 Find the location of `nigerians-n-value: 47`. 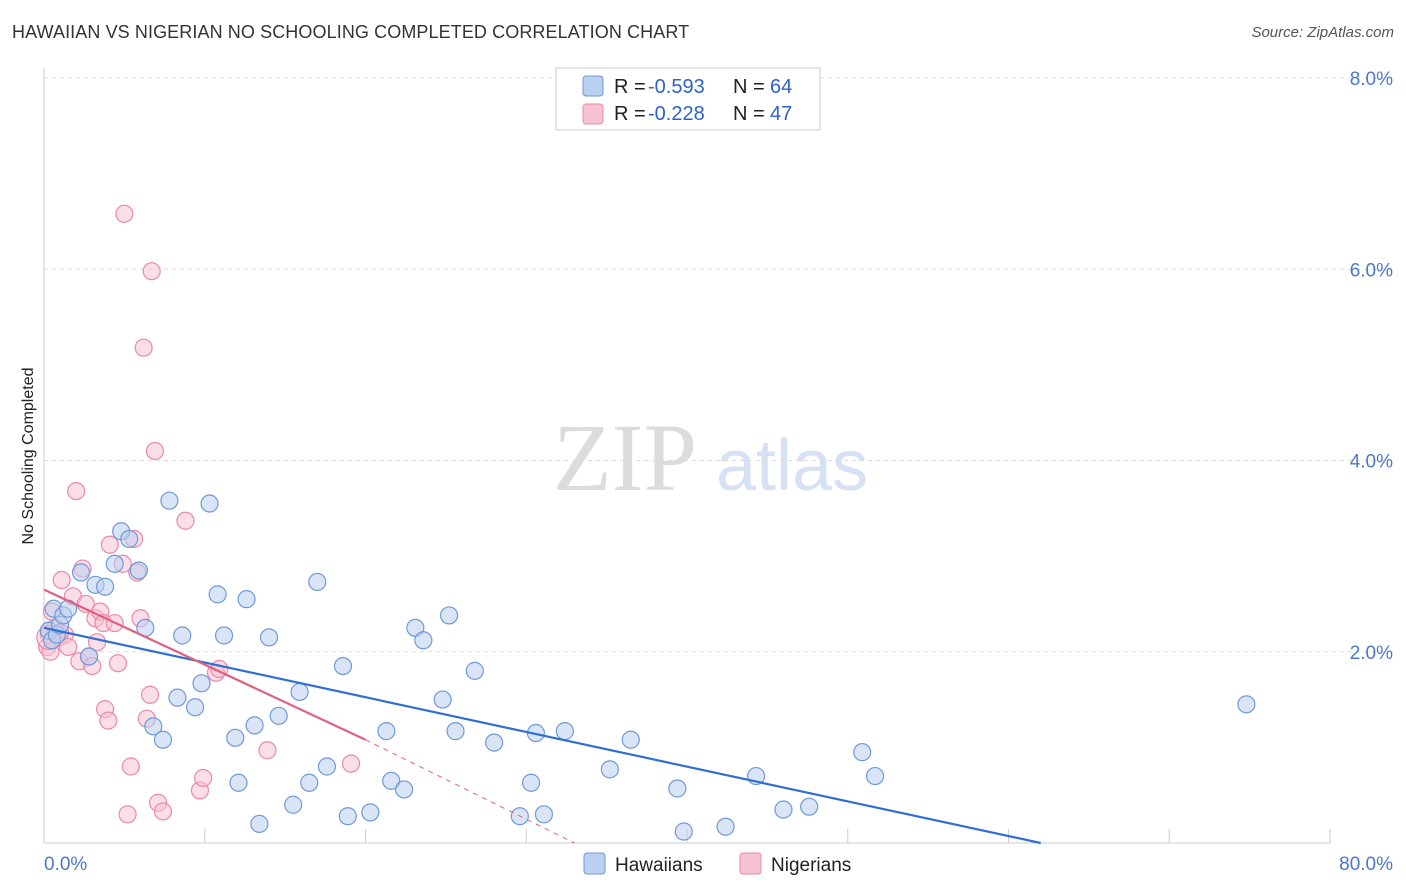

nigerians-n-value: 47 is located at coordinates (781, 114).